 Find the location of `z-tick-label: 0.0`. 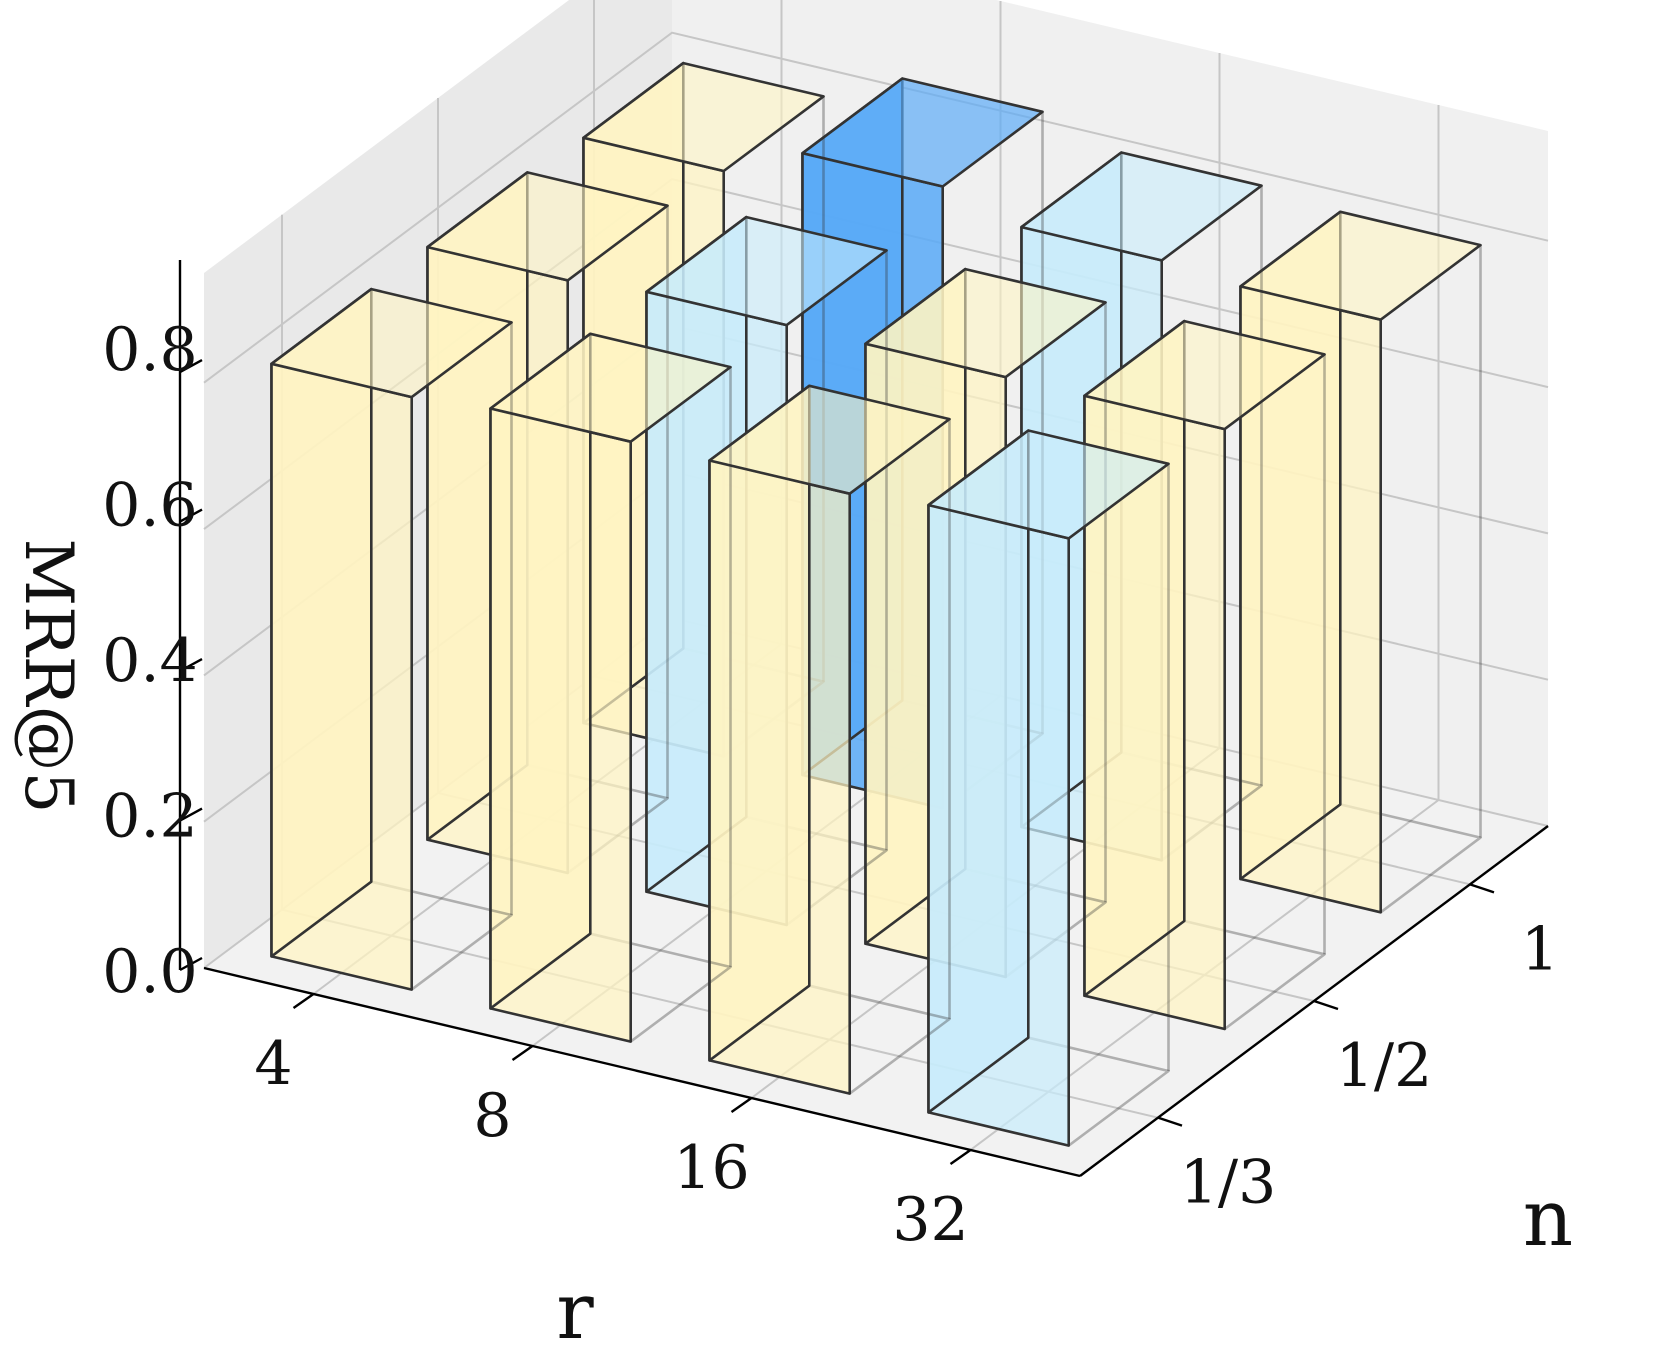

z-tick-label: 0.0 is located at coordinates (149, 972).